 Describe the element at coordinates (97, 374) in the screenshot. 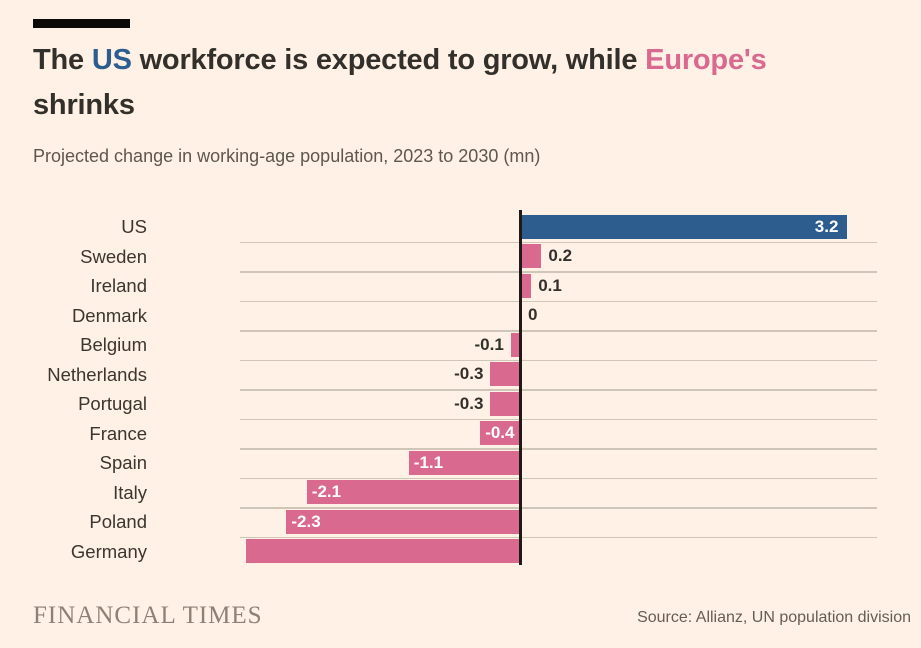

I see `category-label-netherlands: Netherlands` at that location.